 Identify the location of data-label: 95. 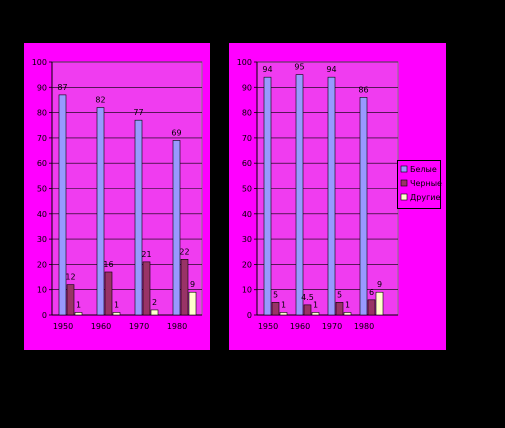
(299, 67).